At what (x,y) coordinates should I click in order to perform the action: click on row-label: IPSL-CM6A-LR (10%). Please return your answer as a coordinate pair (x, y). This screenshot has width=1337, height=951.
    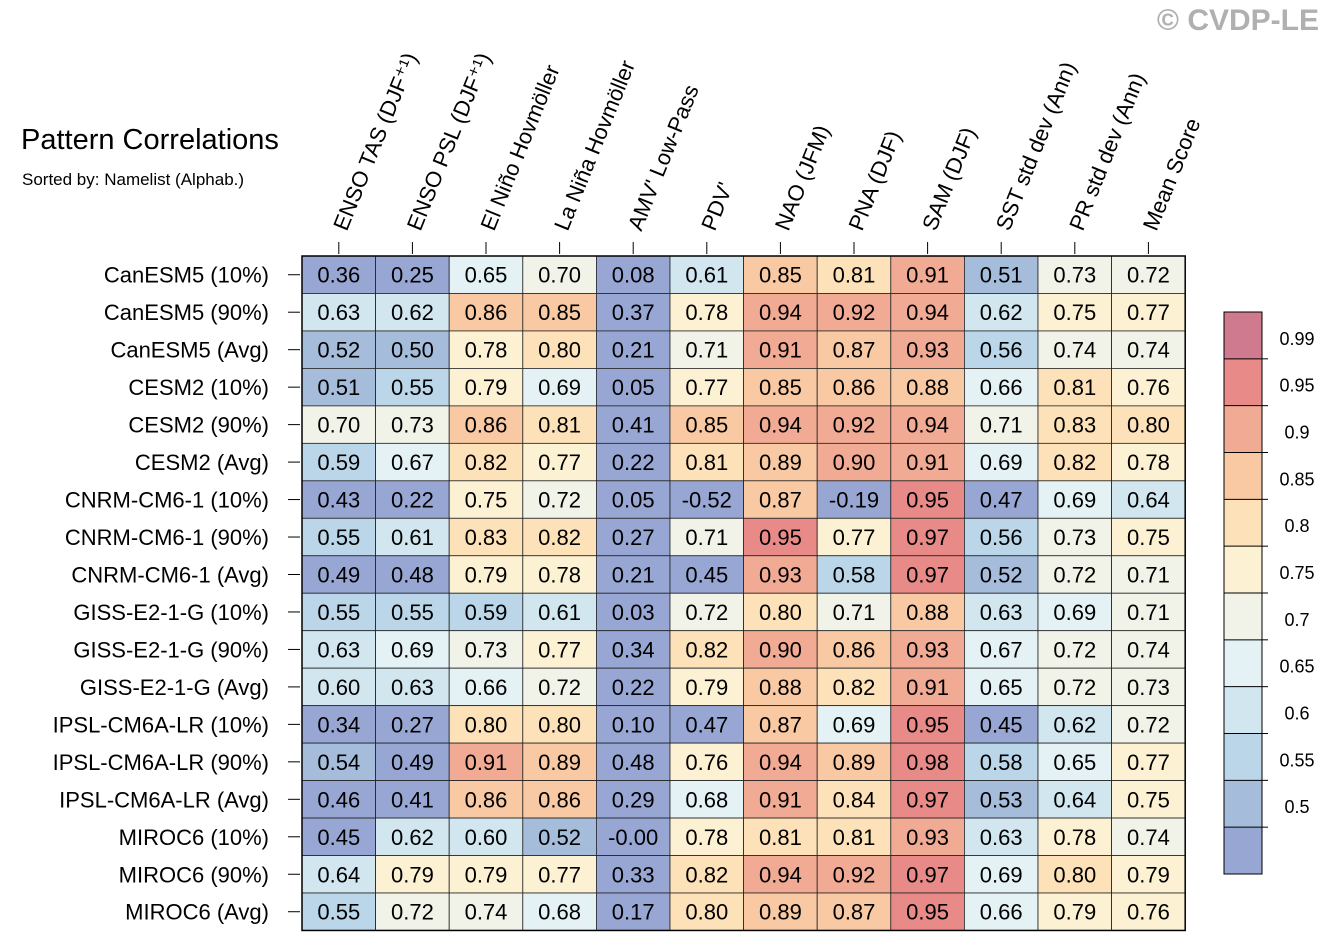
    Looking at the image, I should click on (161, 724).